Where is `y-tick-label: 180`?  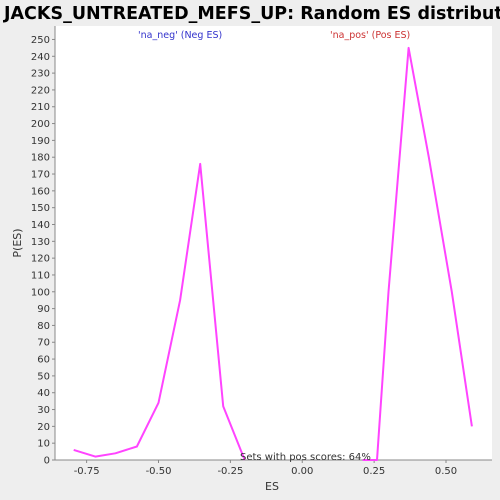
y-tick-label: 180 is located at coordinates (40, 158).